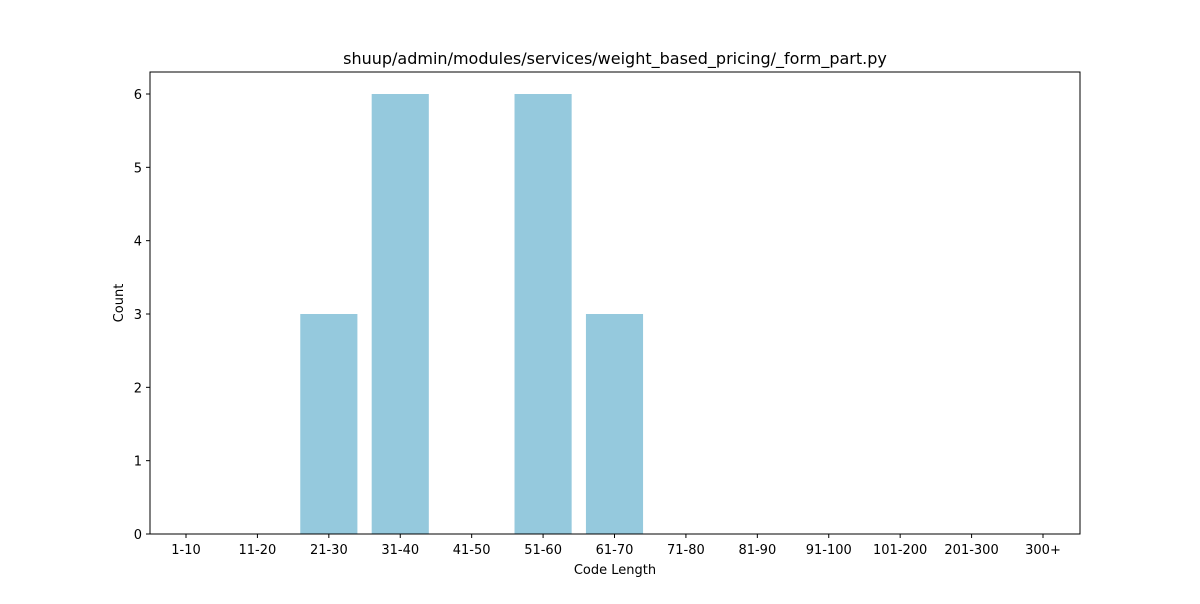  I want to click on y-axis-ticks: 0 1 2 3 4 5 6, so click(142, 315).